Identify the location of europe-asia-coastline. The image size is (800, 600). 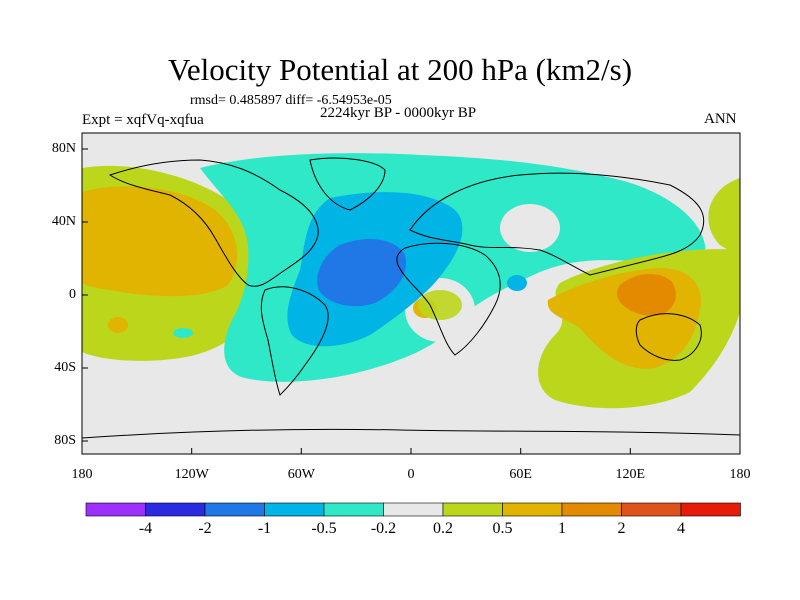
(557, 224).